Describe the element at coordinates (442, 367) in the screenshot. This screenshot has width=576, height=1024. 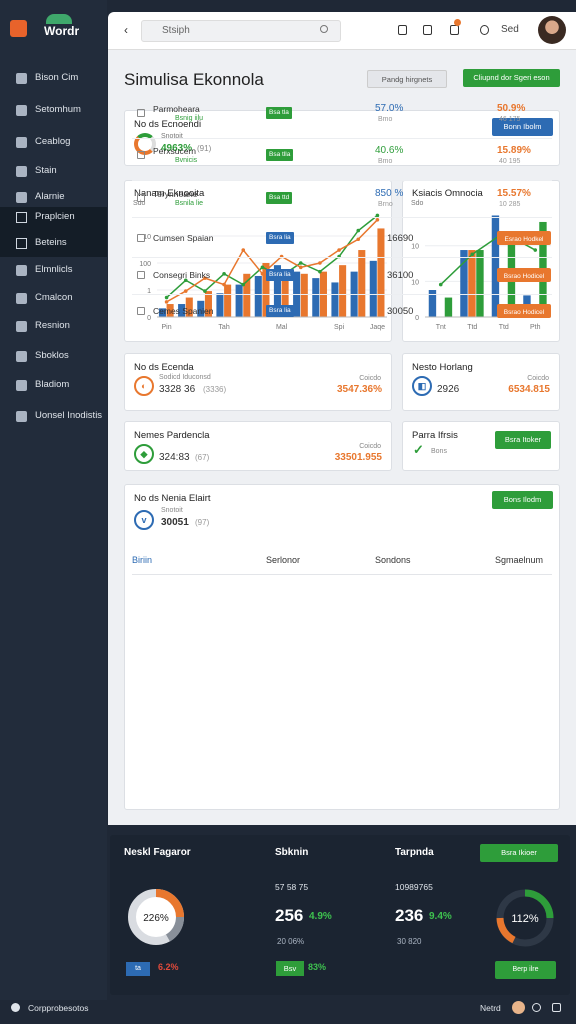
I see `card-title: Nesto Horlang` at that location.